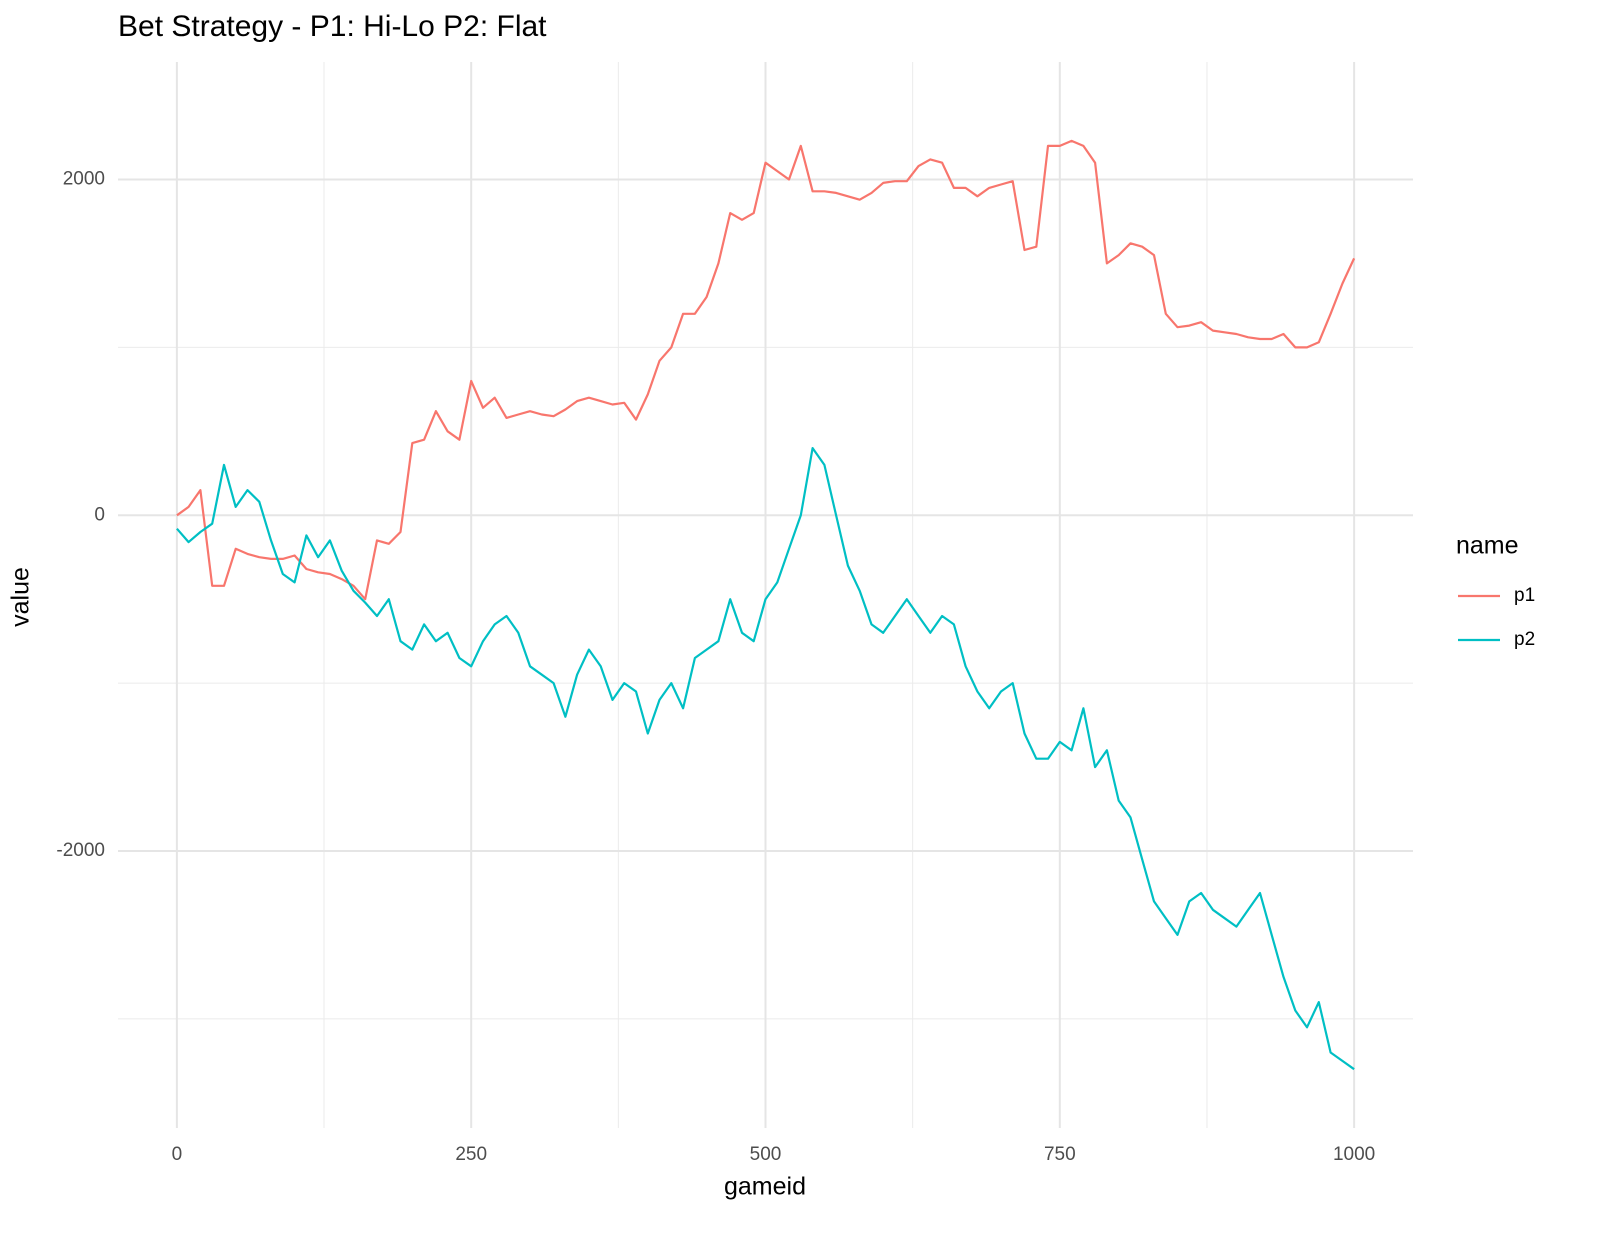 This screenshot has height=1256, width=1624. I want to click on y-tick-label: -2000, so click(80, 850).